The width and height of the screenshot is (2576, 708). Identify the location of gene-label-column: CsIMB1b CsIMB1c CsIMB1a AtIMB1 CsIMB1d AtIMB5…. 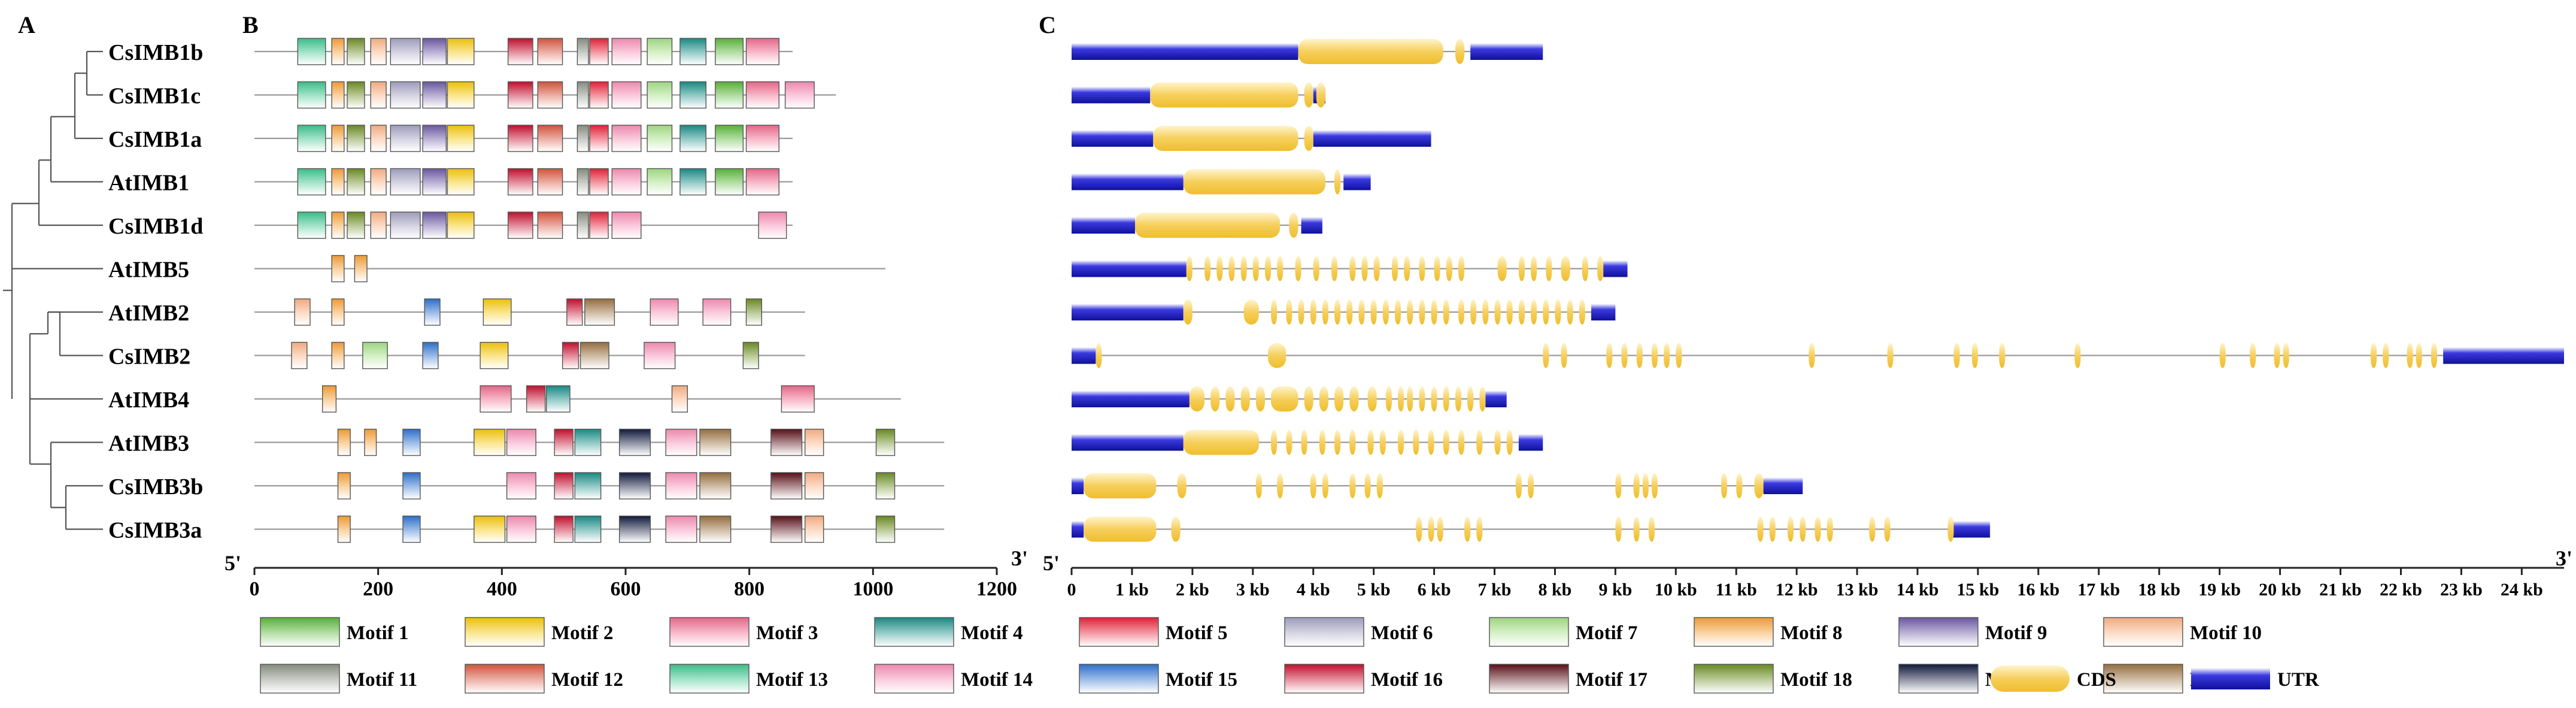
(156, 291).